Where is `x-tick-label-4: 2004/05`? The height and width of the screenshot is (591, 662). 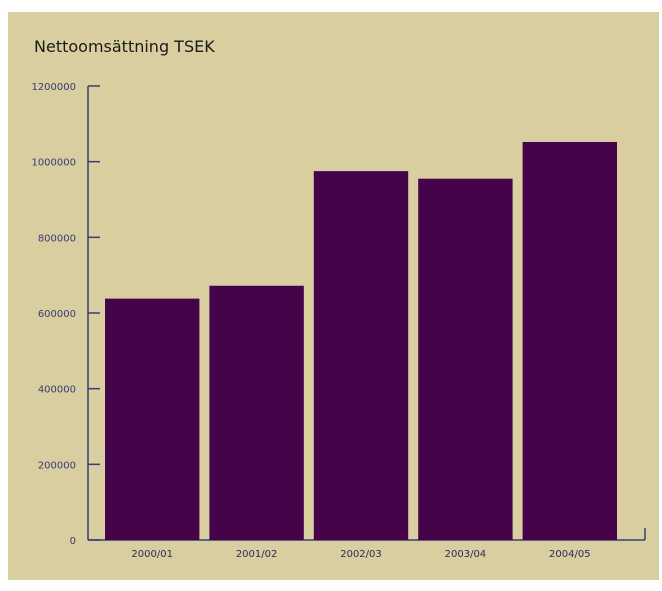
x-tick-label-4: 2004/05 is located at coordinates (570, 554).